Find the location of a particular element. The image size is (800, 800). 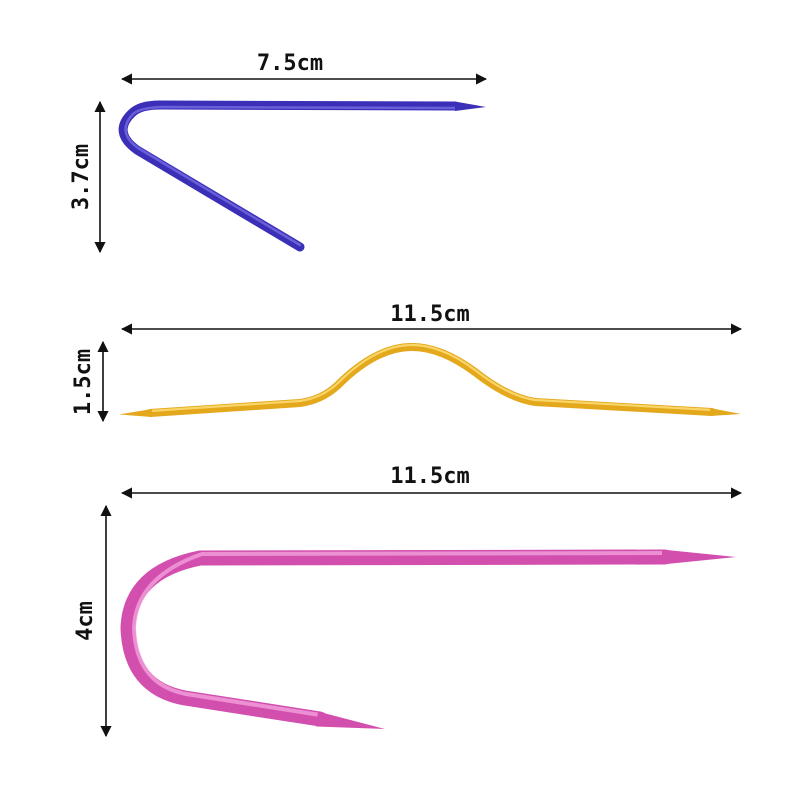

blue-cable-needle-body is located at coordinates (289, 176).